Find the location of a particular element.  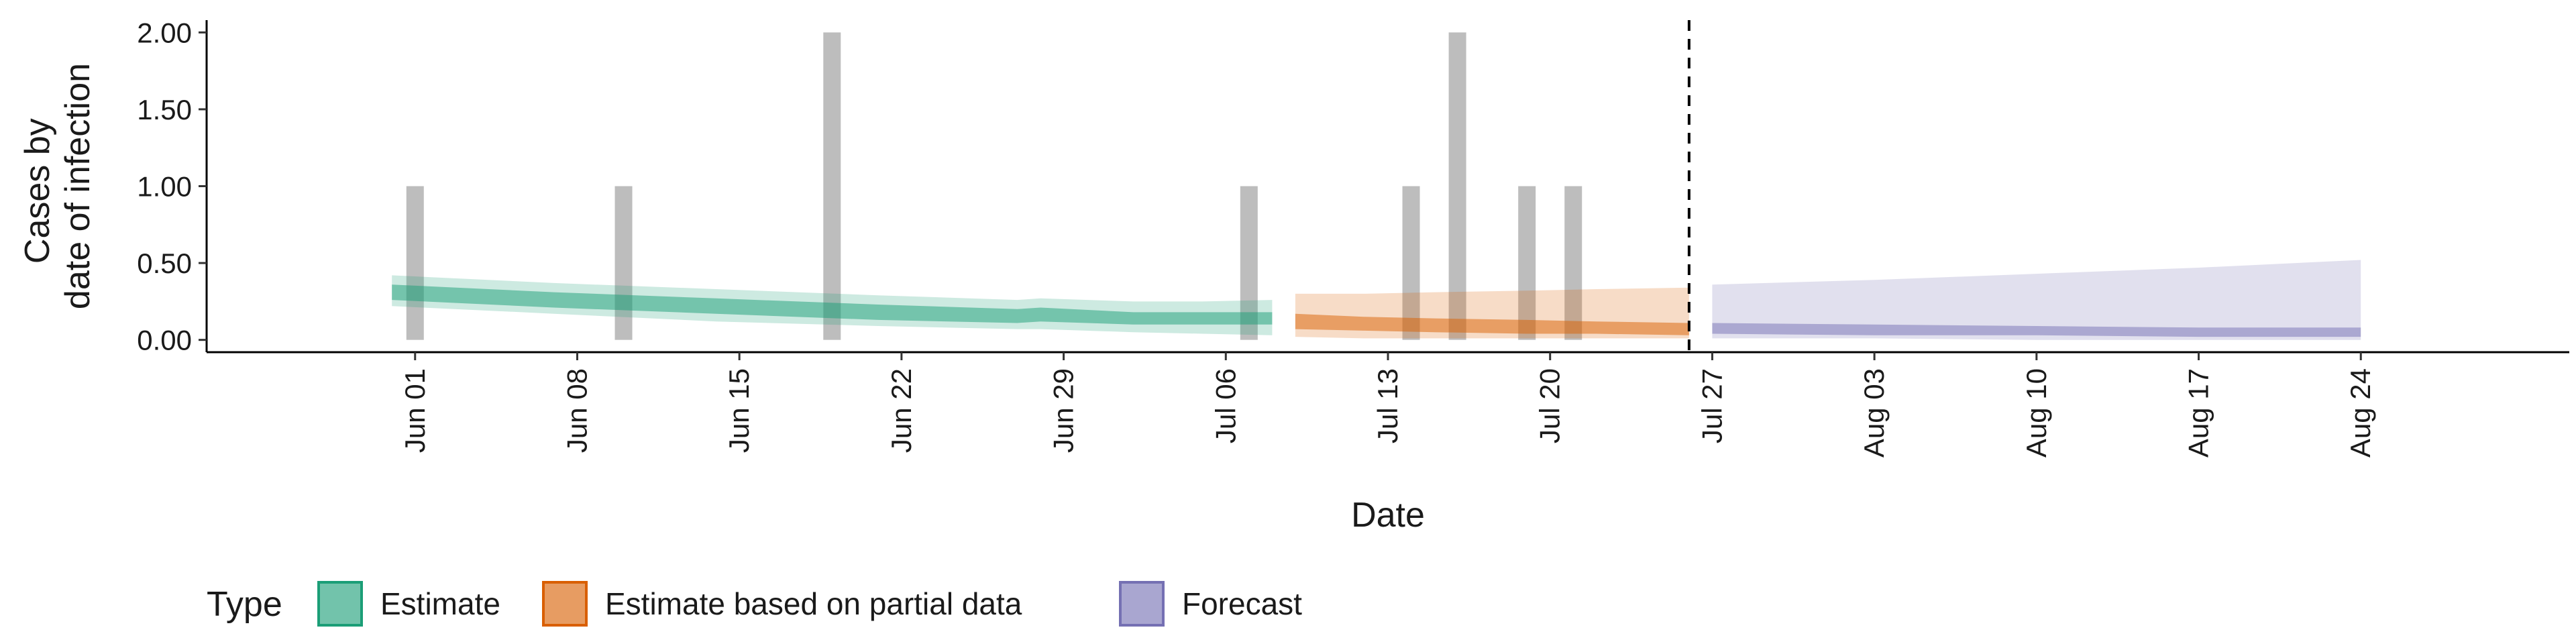

x-tick-label: Jul 27 is located at coordinates (1711, 405).